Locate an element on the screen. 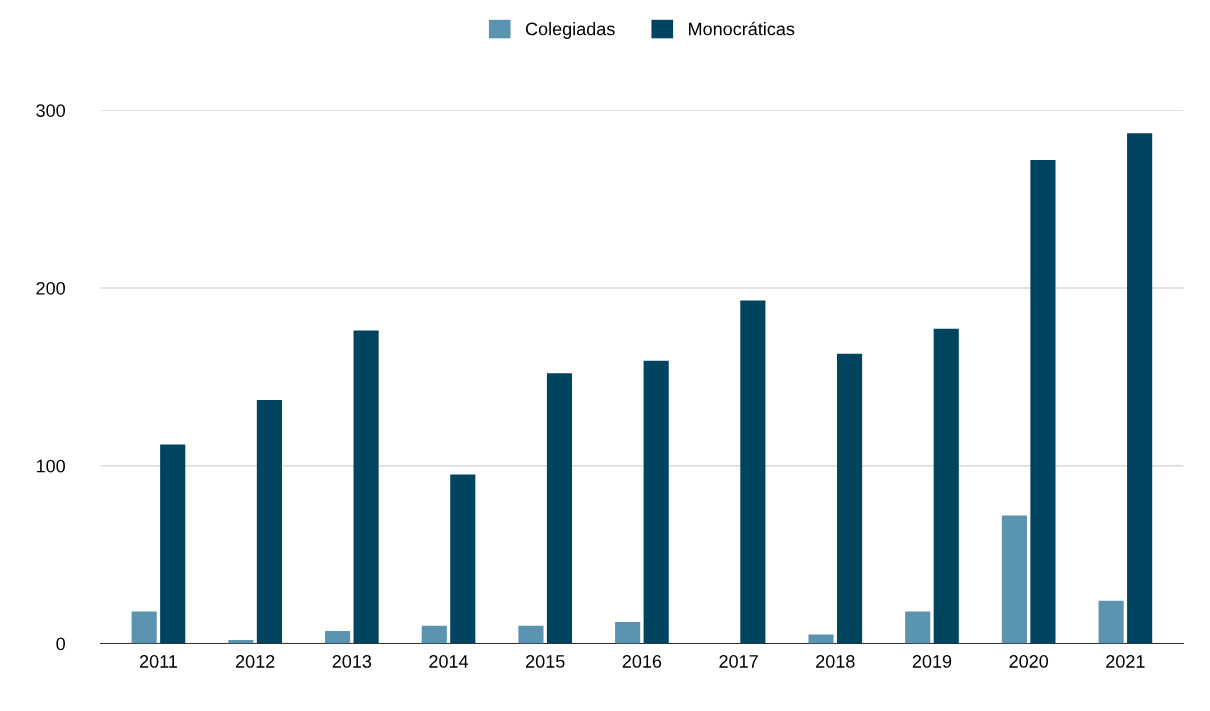  y-tick-label: 100 is located at coordinates (50, 466).